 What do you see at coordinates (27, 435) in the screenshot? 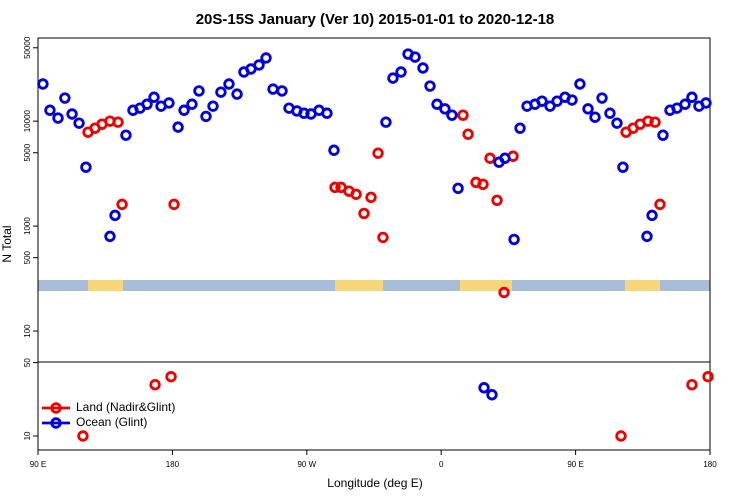
I see `y-tick-label: 10` at bounding box center [27, 435].